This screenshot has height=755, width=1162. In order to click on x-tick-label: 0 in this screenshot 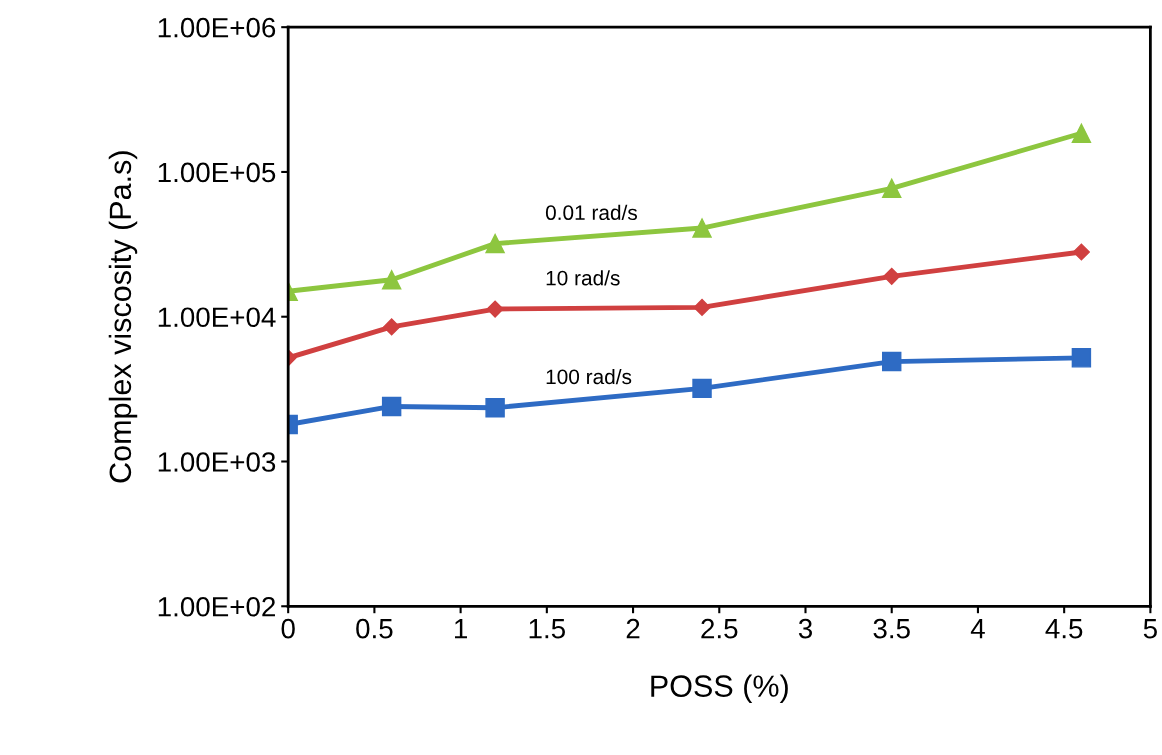, I will do `click(288, 628)`.